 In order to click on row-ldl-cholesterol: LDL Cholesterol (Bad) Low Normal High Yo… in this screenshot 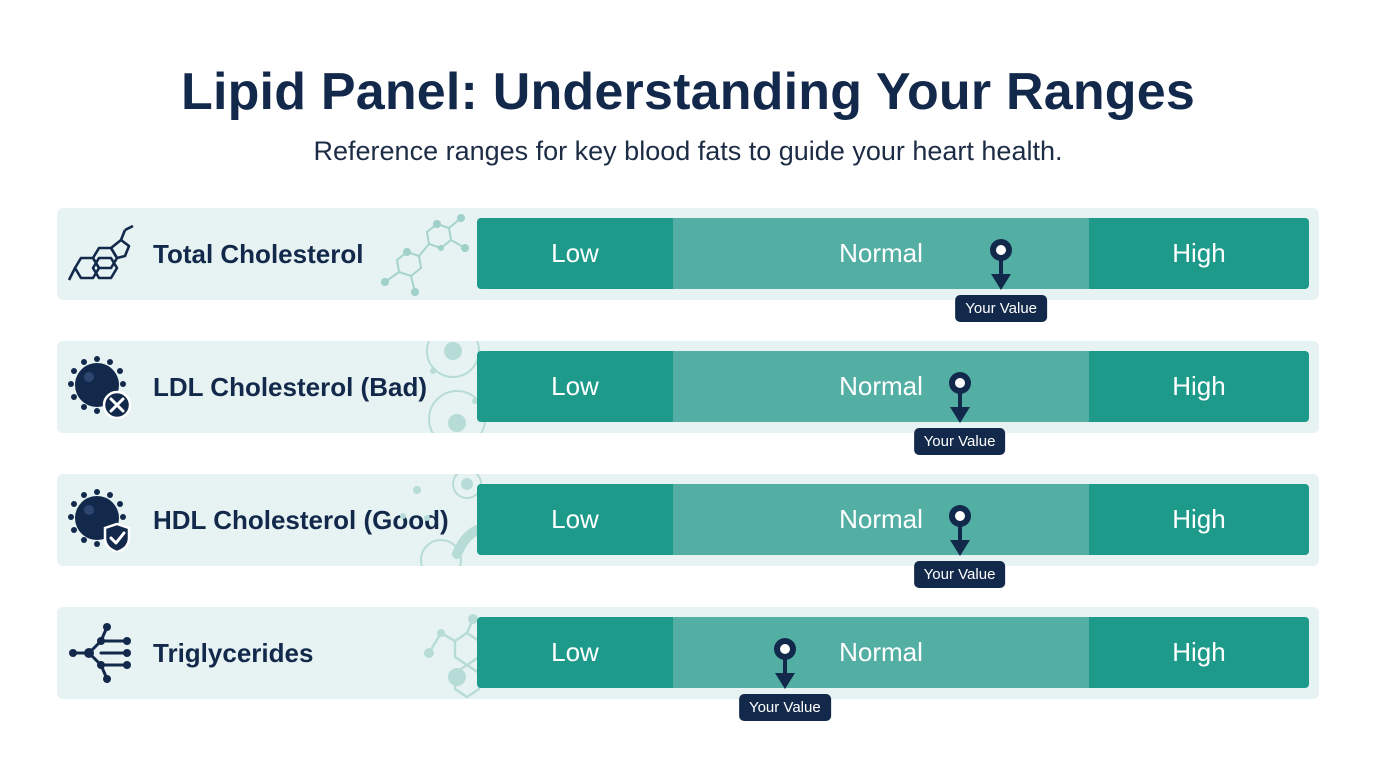, I will do `click(688, 398)`.